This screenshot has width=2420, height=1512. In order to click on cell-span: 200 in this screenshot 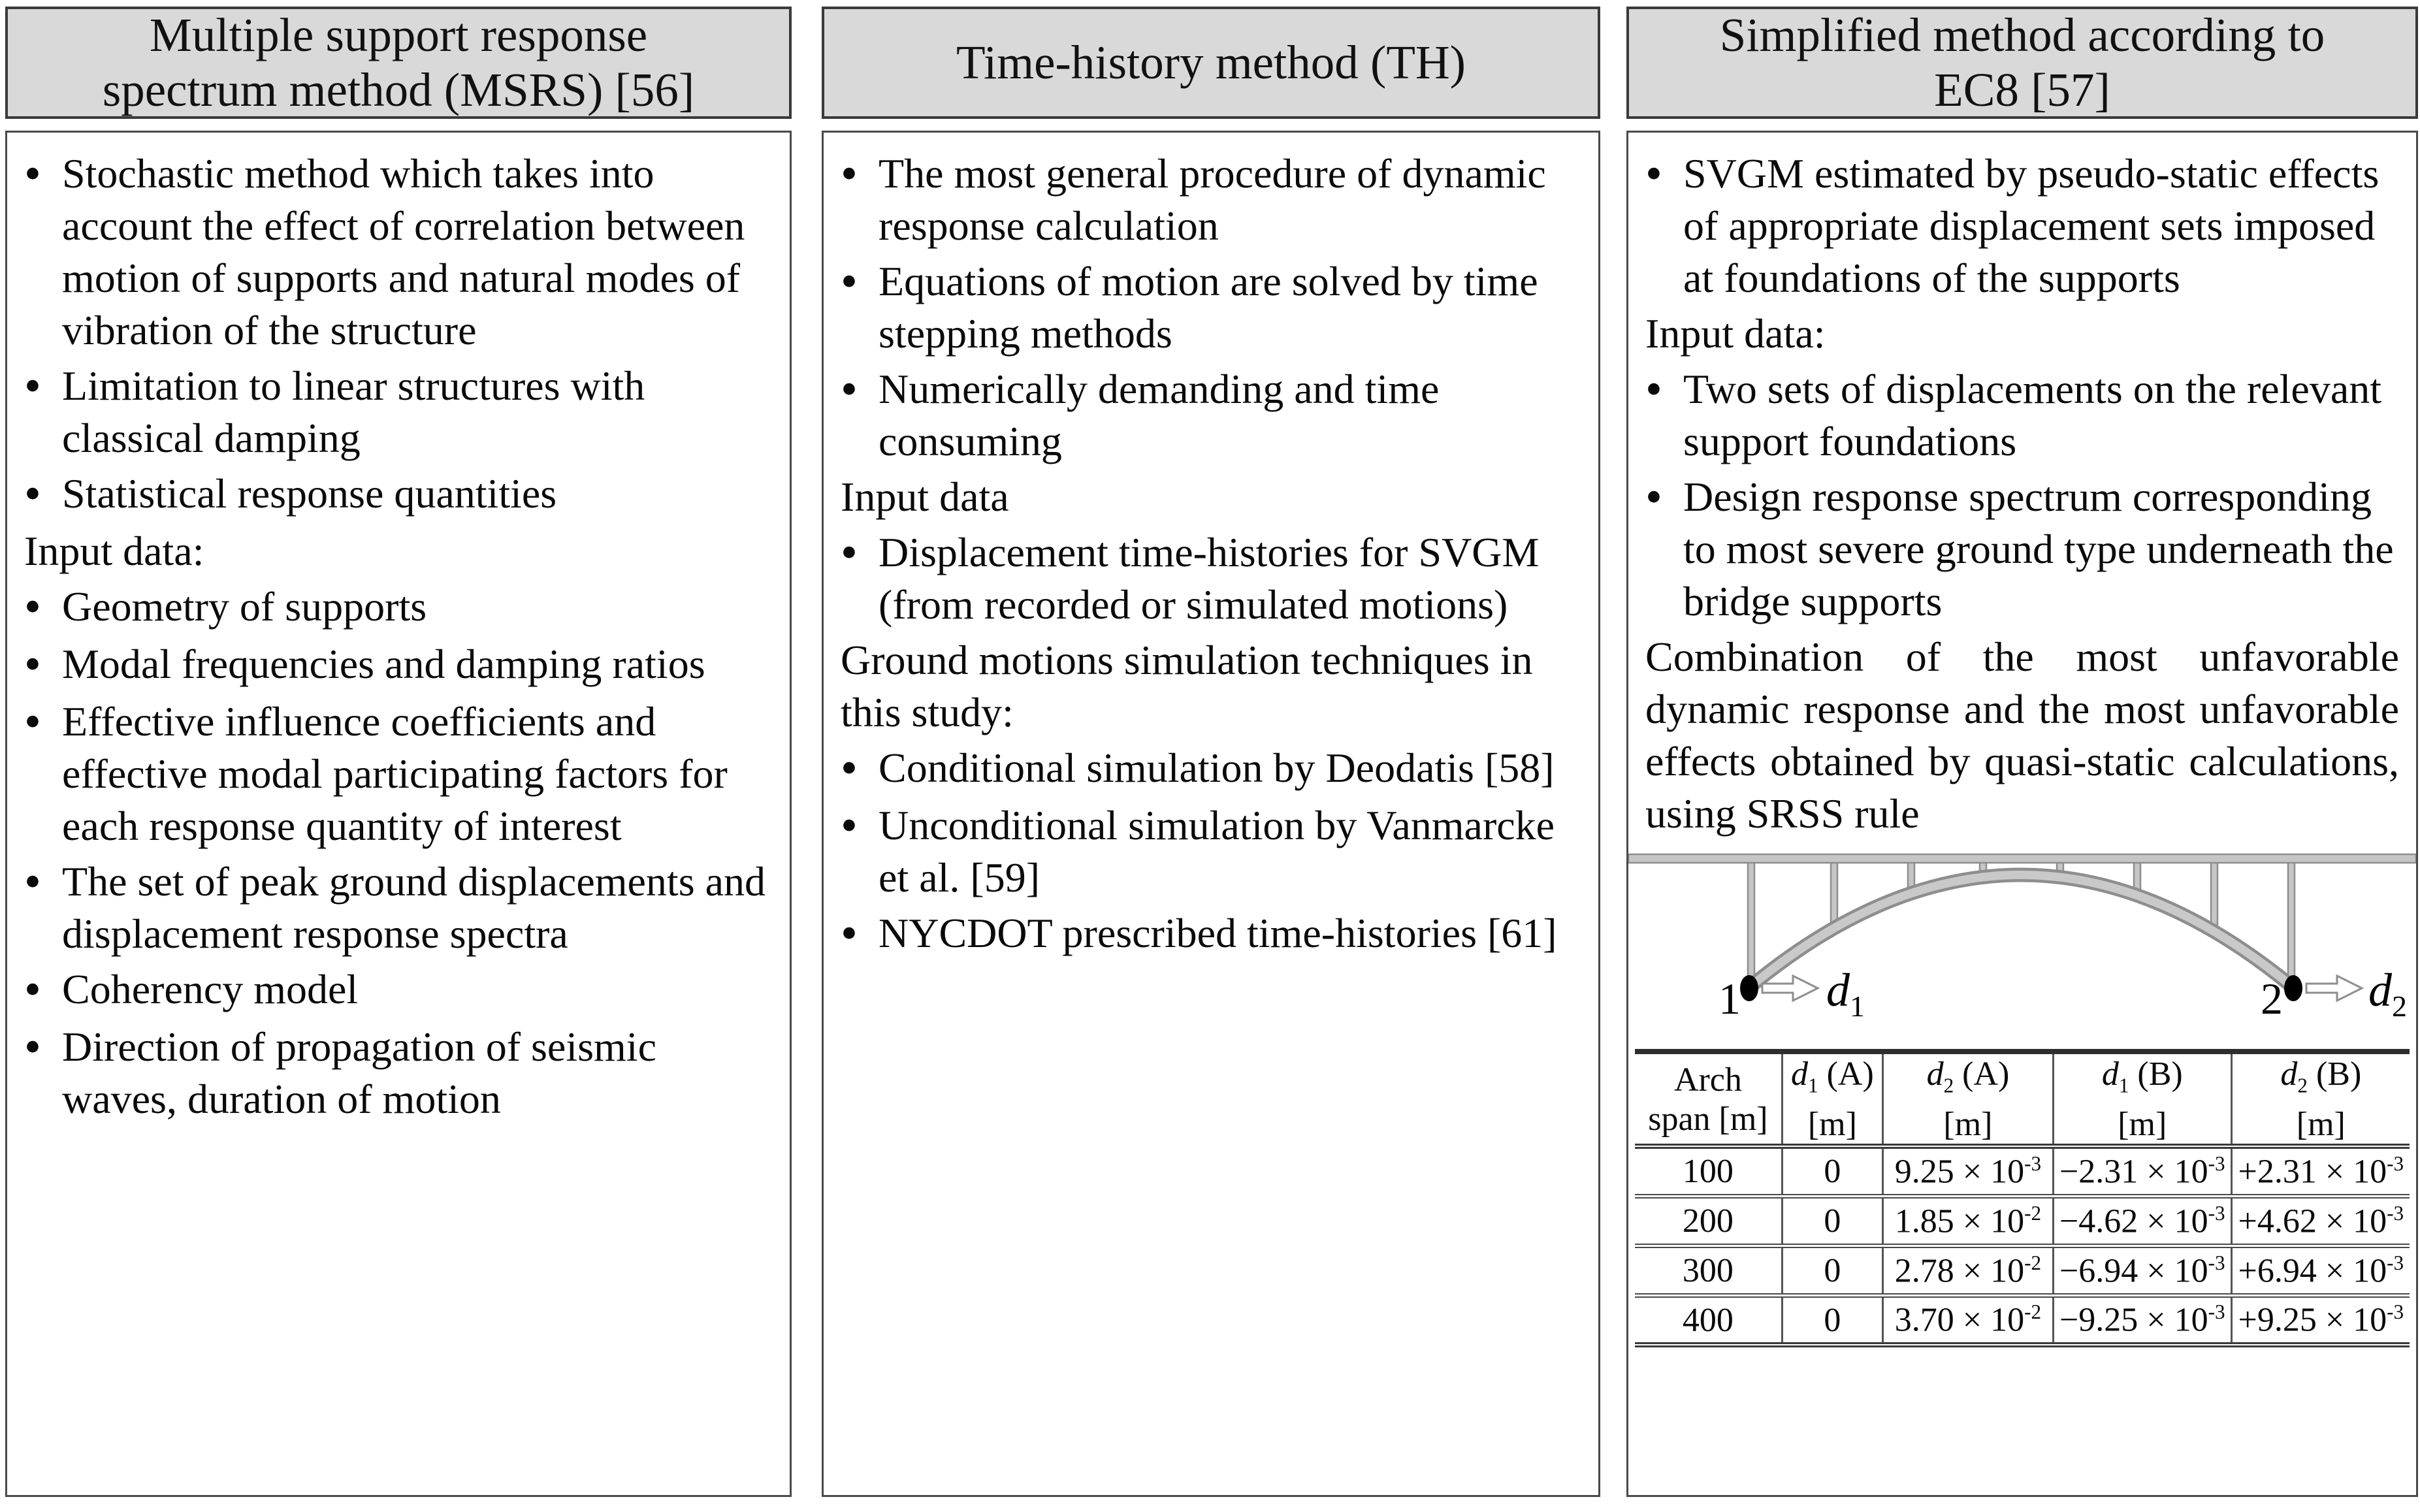, I will do `click(1709, 1222)`.